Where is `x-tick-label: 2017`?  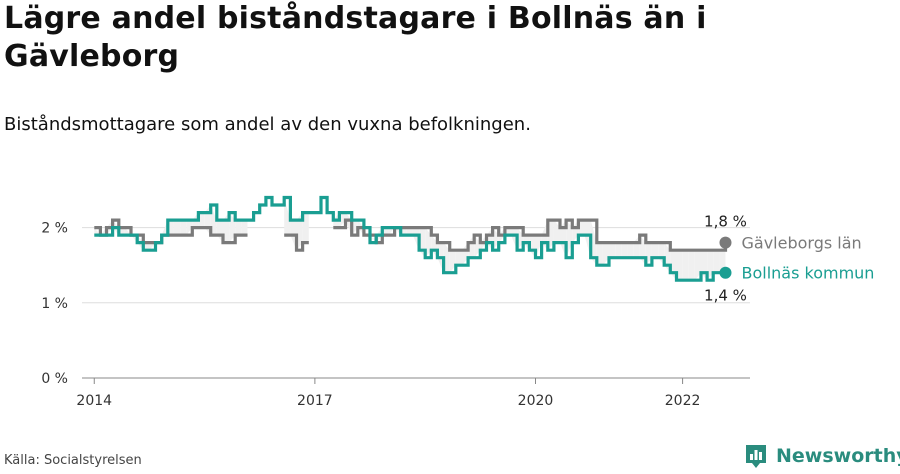
x-tick-label: 2017 is located at coordinates (315, 401).